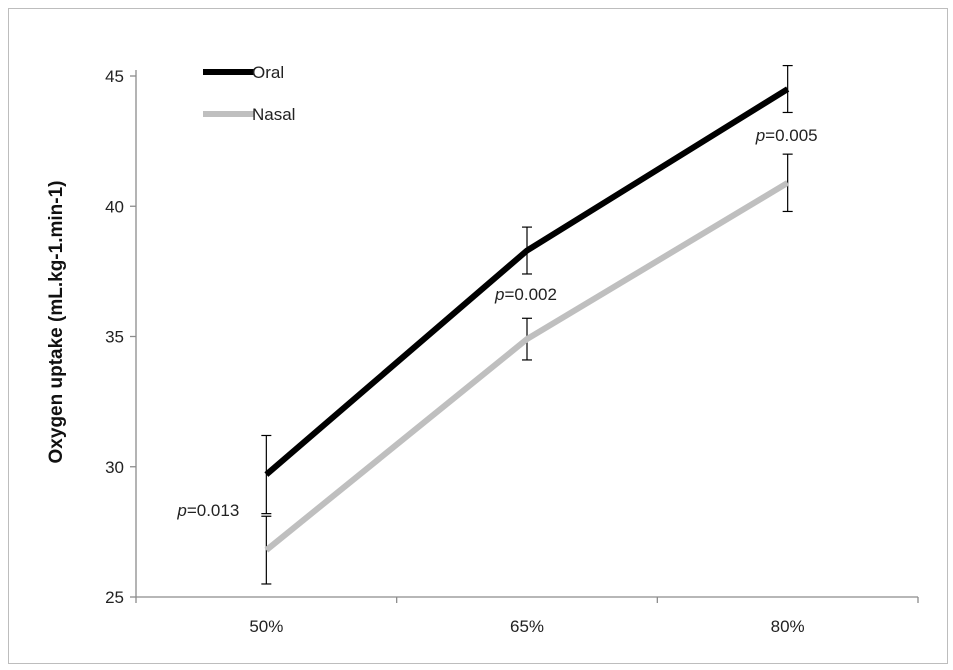 The height and width of the screenshot is (670, 953). I want to click on legend-label-nasal: Nasal, so click(273, 114).